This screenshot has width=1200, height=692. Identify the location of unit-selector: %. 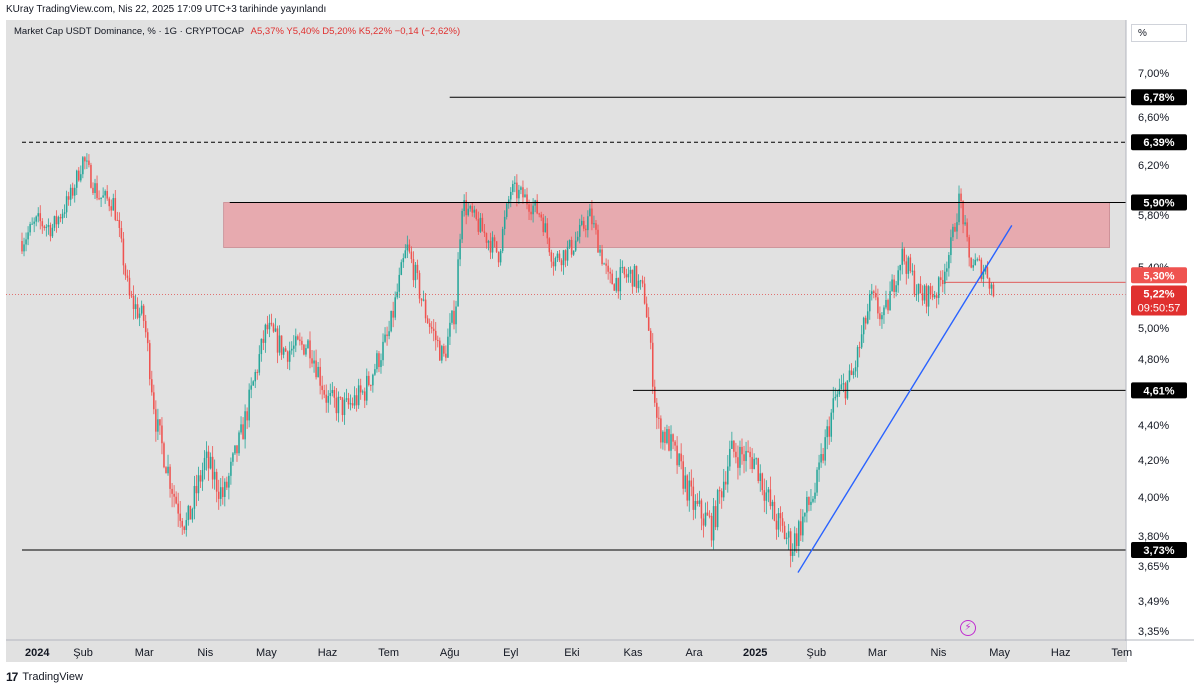
(1159, 33).